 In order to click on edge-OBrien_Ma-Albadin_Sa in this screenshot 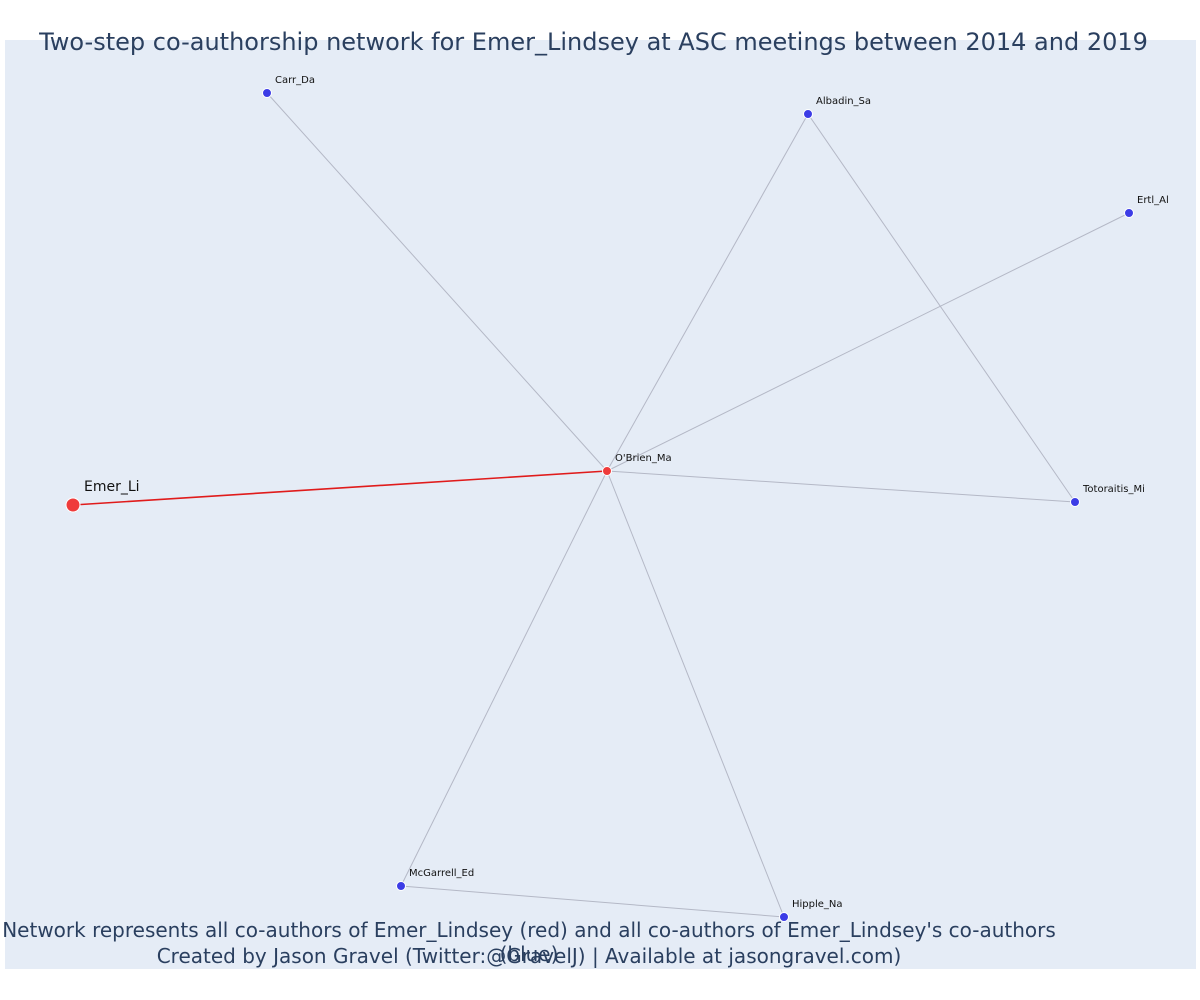, I will do `click(707, 292)`.